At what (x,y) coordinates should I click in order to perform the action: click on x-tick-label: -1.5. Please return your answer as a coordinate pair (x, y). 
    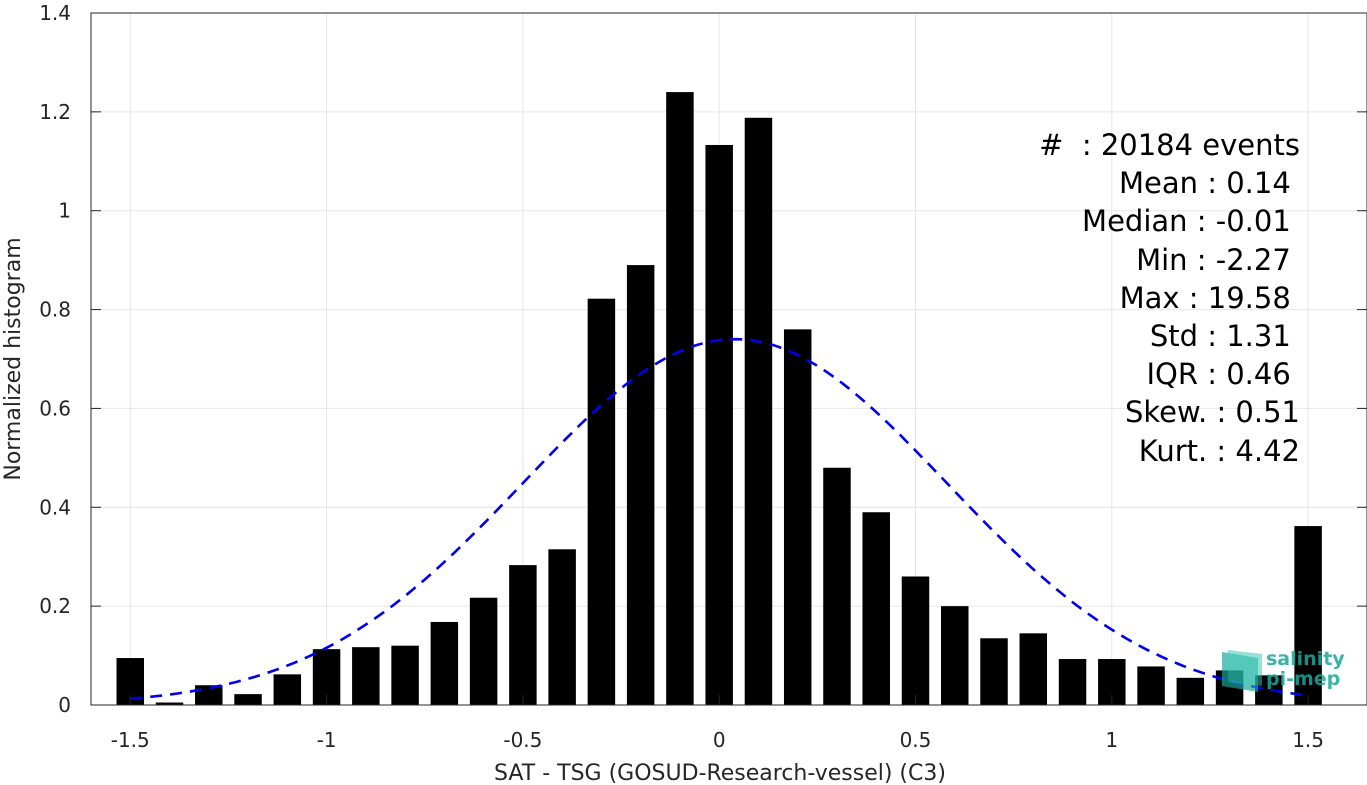
    Looking at the image, I should click on (130, 740).